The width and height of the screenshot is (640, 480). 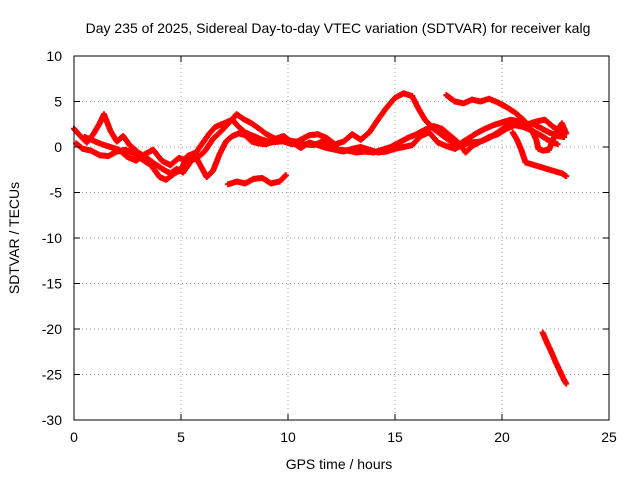 What do you see at coordinates (52, 329) in the screenshot?
I see `y-tick-label: -20` at bounding box center [52, 329].